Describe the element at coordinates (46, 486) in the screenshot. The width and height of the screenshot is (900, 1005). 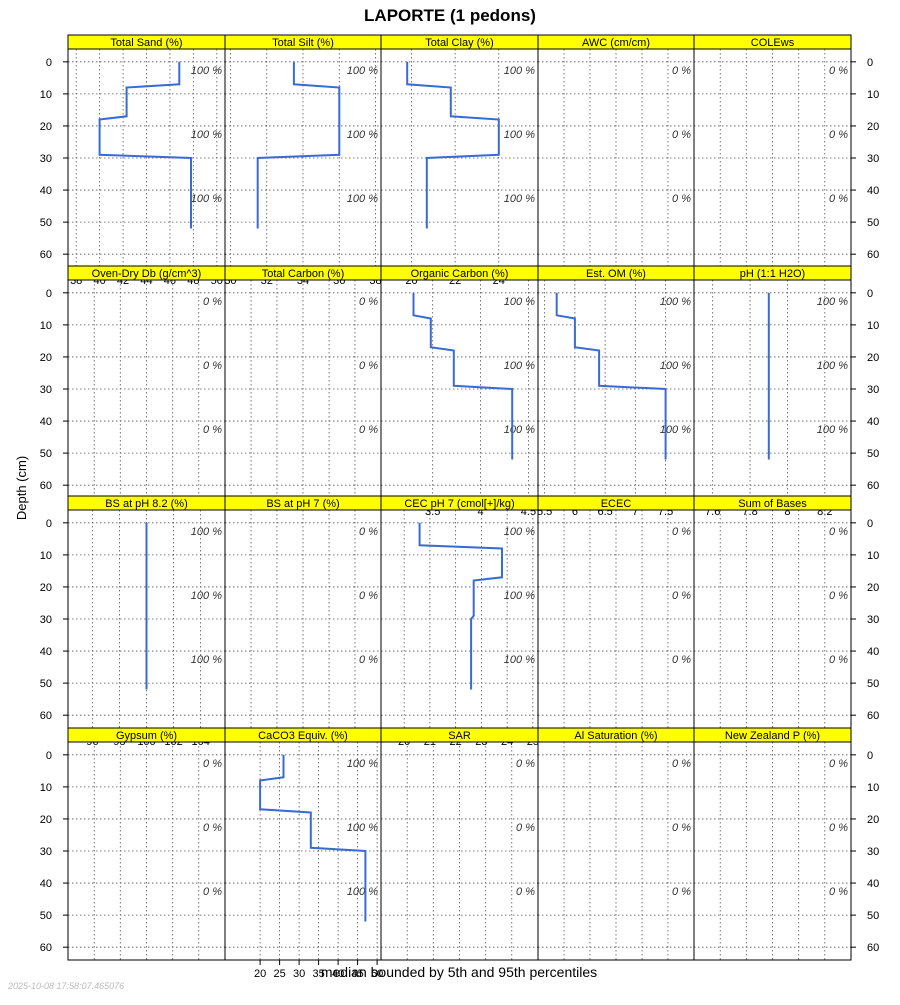
I see `panel-6-ytick-label: 60` at that location.